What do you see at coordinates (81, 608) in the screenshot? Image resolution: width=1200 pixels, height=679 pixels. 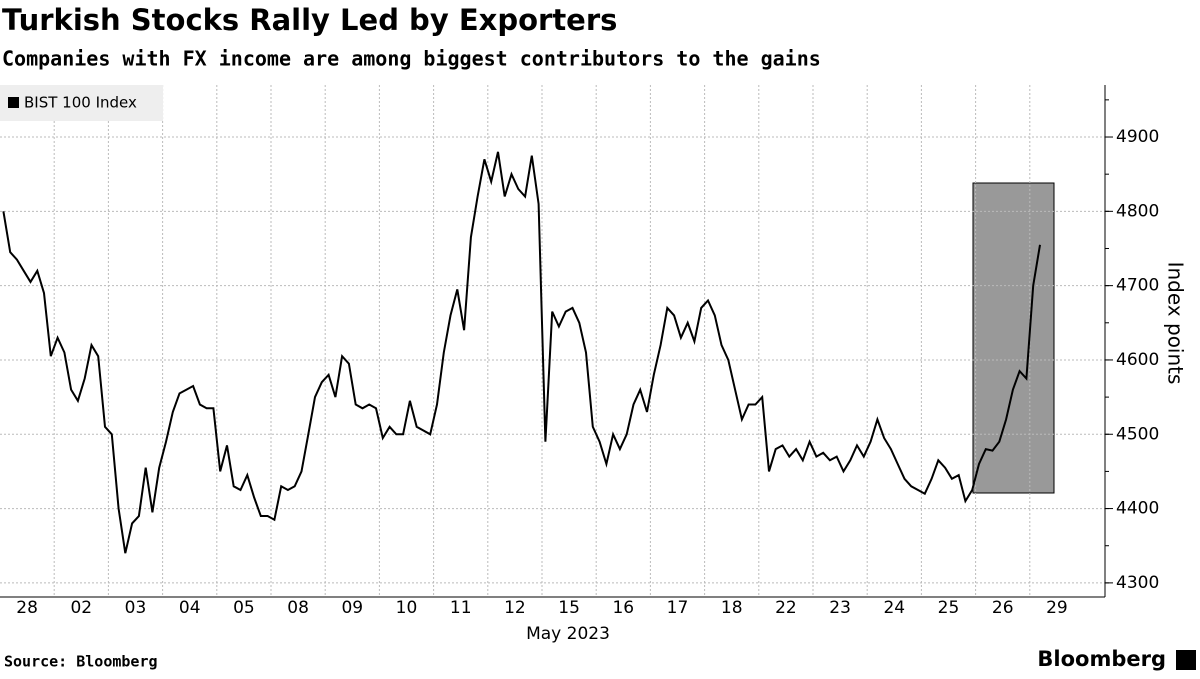 I see `x-tick-label: 02` at bounding box center [81, 608].